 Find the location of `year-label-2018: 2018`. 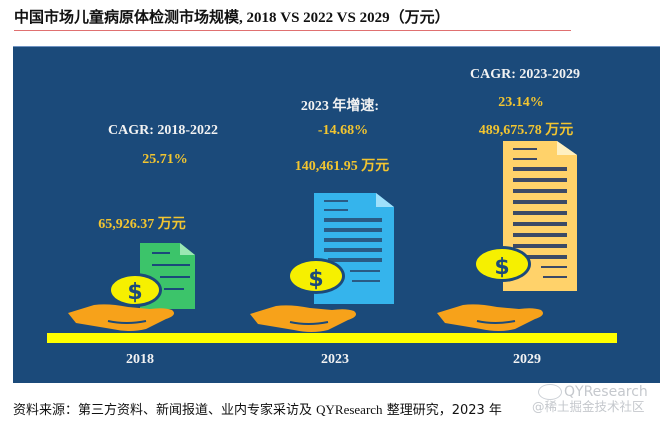

year-label-2018: 2018 is located at coordinates (140, 359).